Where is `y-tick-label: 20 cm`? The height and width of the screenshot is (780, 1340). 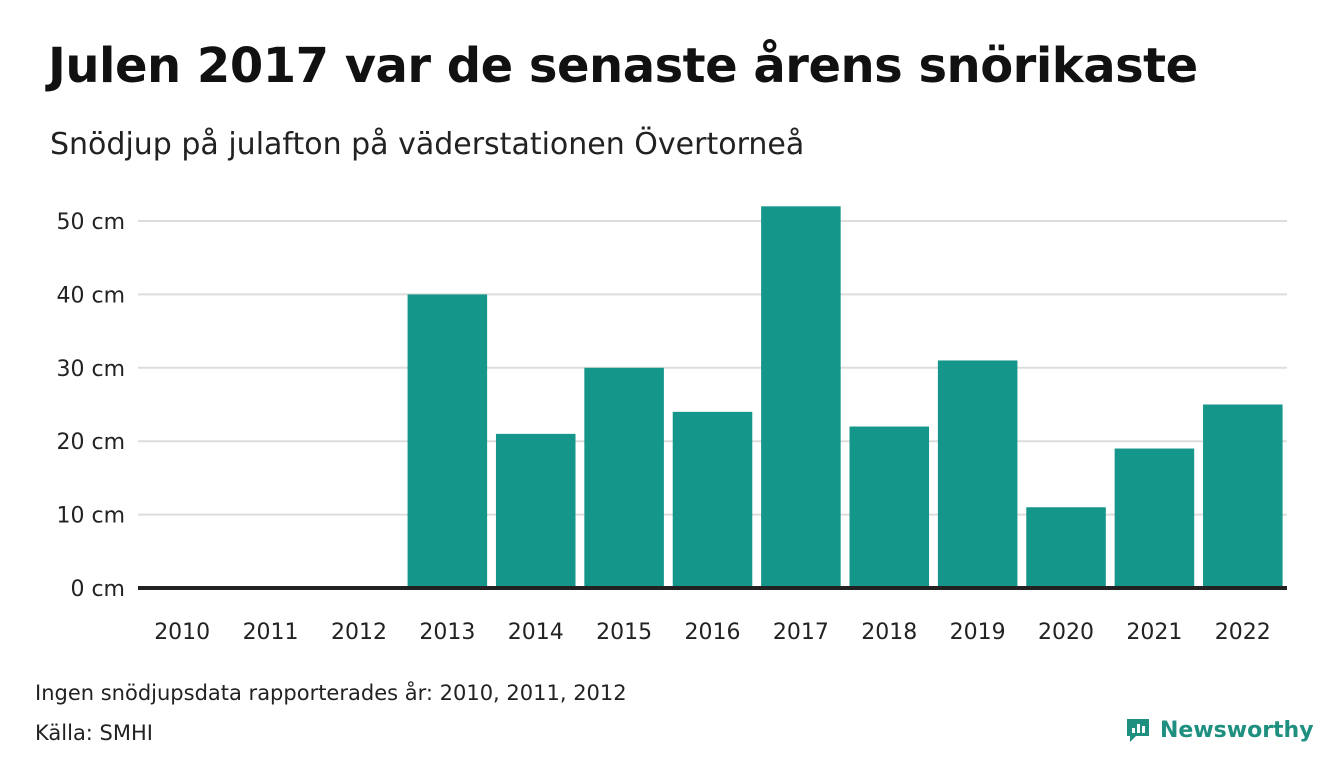 y-tick-label: 20 cm is located at coordinates (90, 442).